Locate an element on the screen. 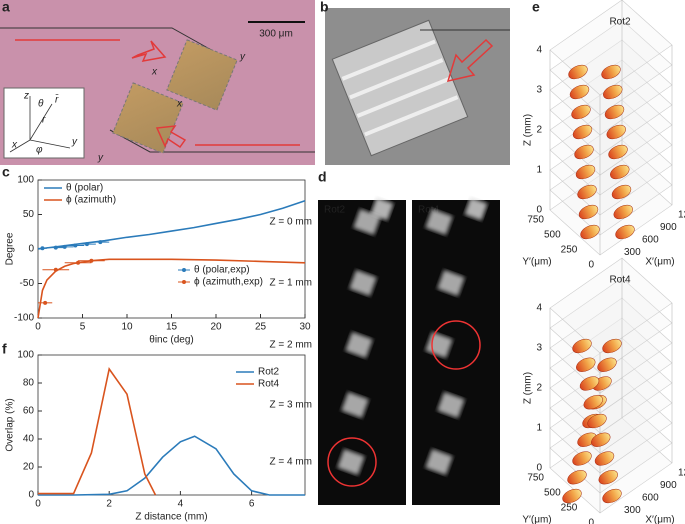  axis-label: x is located at coordinates (154, 72).